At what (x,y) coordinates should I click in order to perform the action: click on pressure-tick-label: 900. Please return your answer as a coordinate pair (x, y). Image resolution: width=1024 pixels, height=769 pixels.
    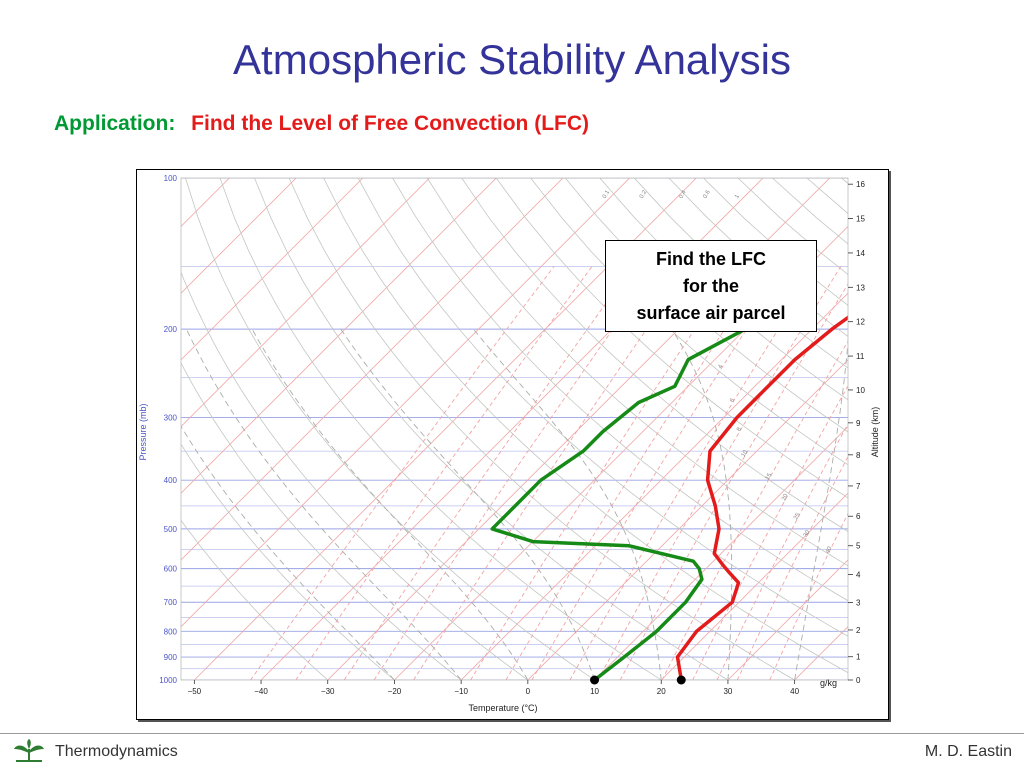
    Looking at the image, I should click on (171, 657).